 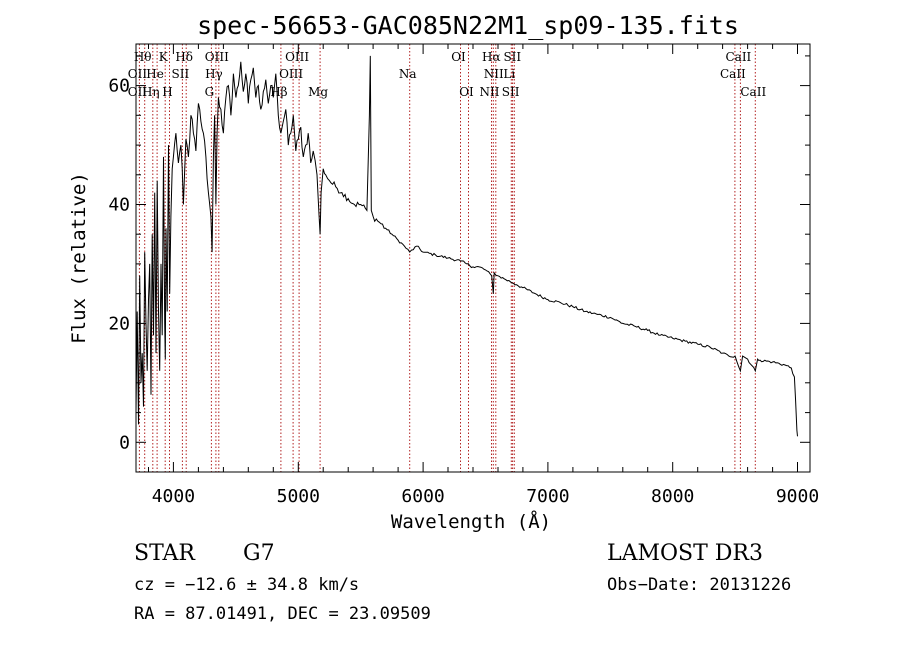 What do you see at coordinates (672, 496) in the screenshot?
I see `x-tick-label-4: 8000` at bounding box center [672, 496].